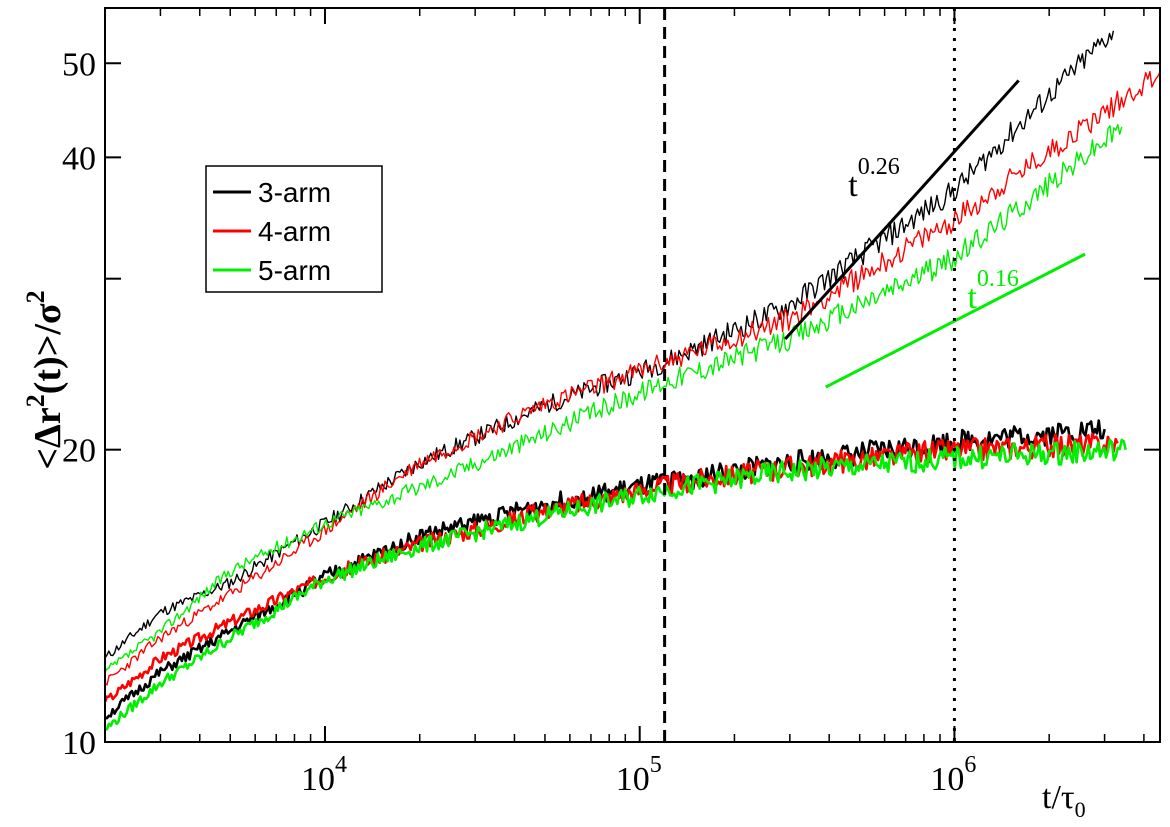  I want to click on y-tick-label-3: 50, so click(79, 64).